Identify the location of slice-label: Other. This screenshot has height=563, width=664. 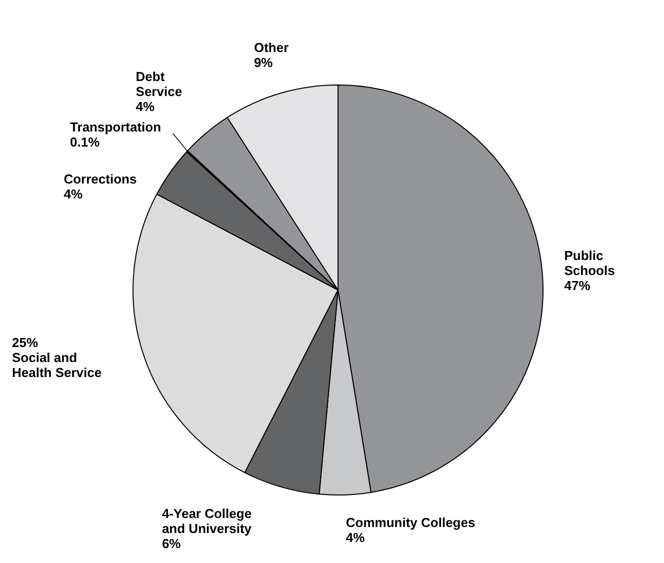
(271, 48).